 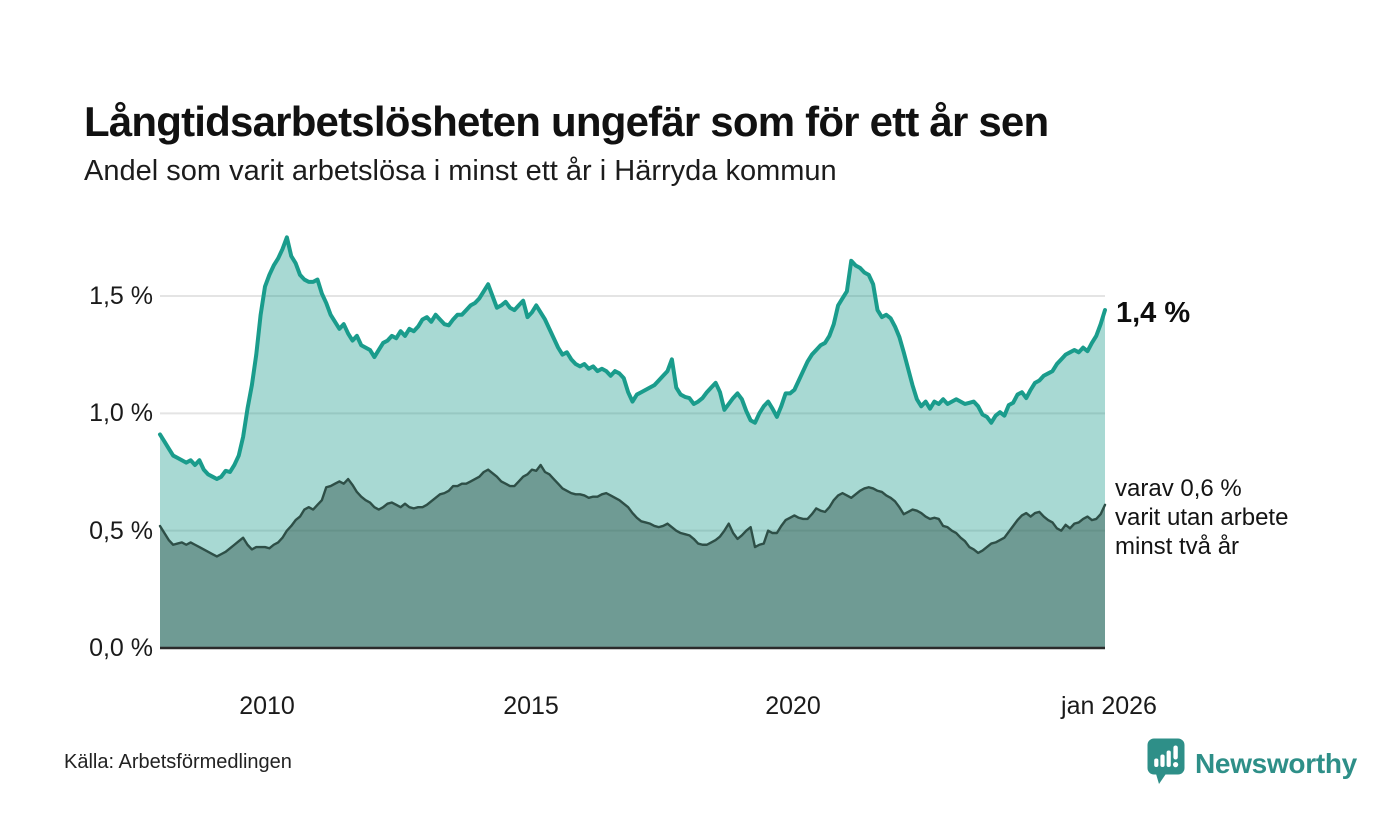 What do you see at coordinates (121, 648) in the screenshot?
I see `y-axis-tick-0-0: 0,0 %` at bounding box center [121, 648].